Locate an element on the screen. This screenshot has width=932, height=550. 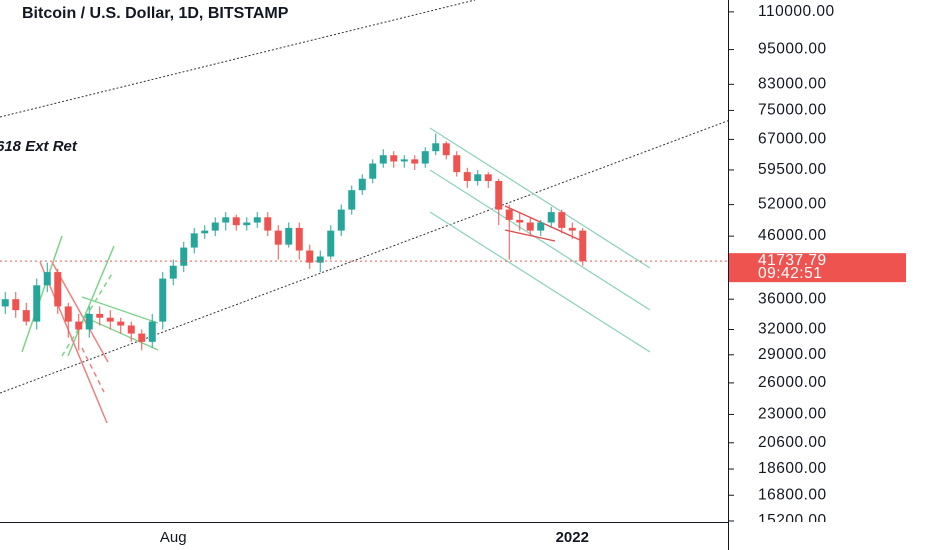
annotation: 618 Ext Ret is located at coordinates (39, 146).